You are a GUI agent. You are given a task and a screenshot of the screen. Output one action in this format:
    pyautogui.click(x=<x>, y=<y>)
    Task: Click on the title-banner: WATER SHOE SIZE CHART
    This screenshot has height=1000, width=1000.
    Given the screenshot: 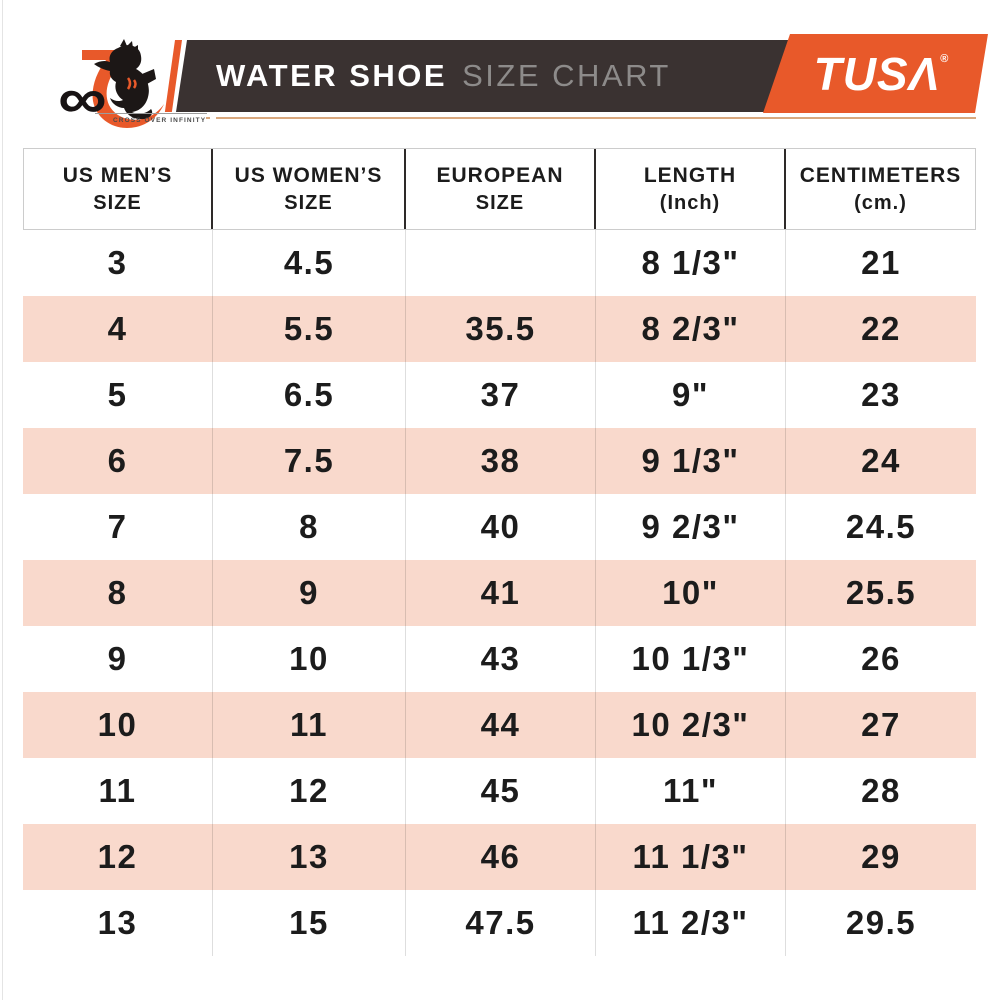 What is the action you would take?
    pyautogui.click(x=504, y=76)
    